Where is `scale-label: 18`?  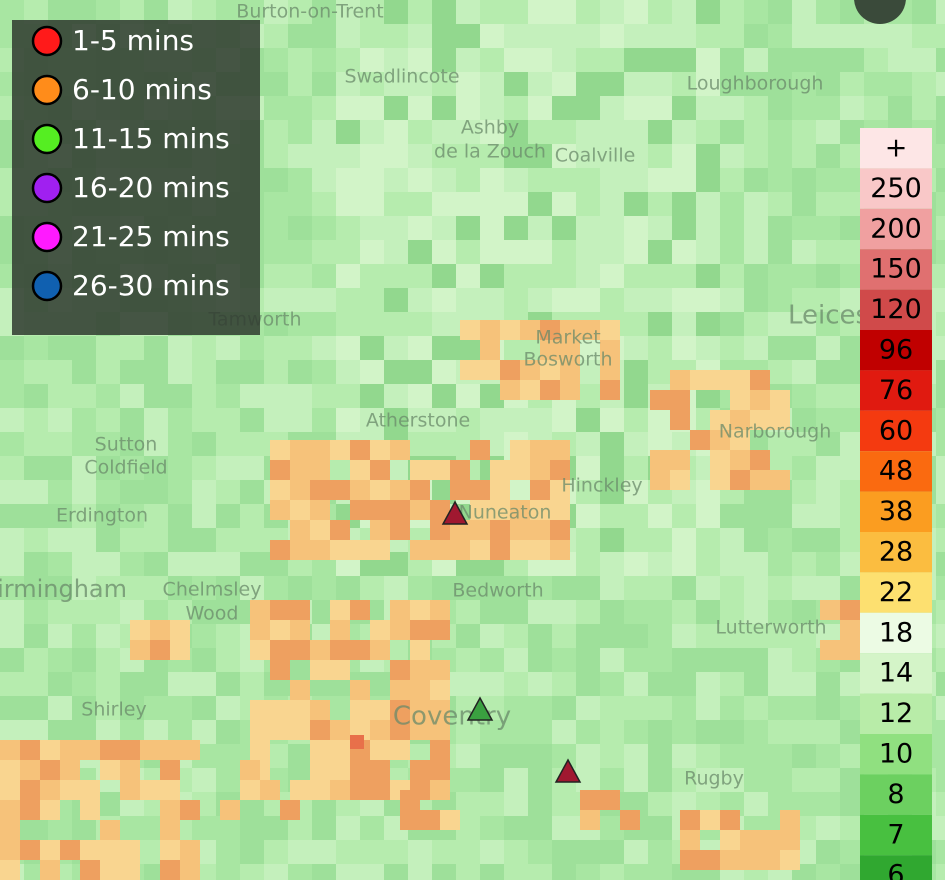
scale-label: 18 is located at coordinates (896, 632).